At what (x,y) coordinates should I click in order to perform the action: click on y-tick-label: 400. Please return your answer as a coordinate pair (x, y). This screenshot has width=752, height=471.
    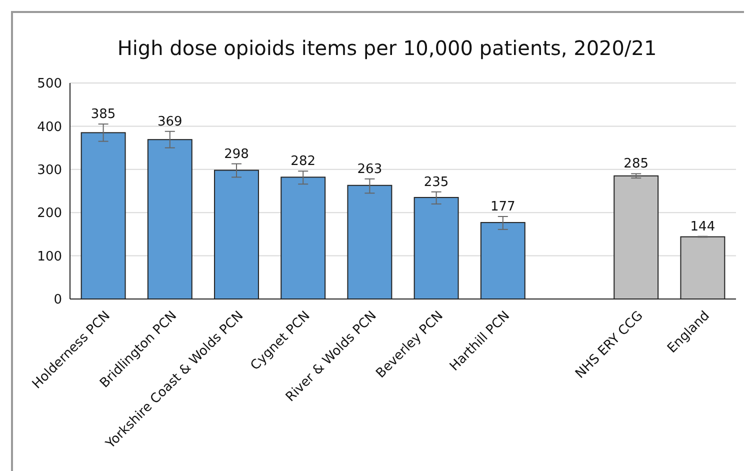
    Looking at the image, I should click on (49, 127).